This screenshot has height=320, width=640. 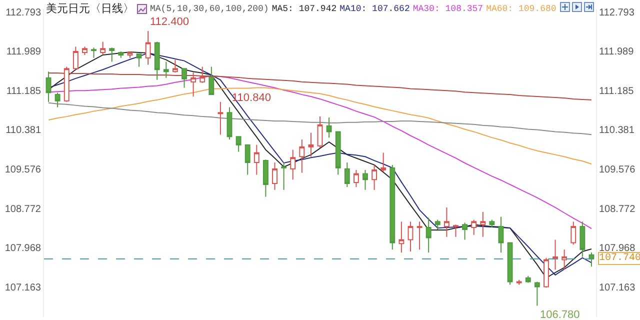 I want to click on y2-tick-label: 111.185, so click(x=616, y=91).